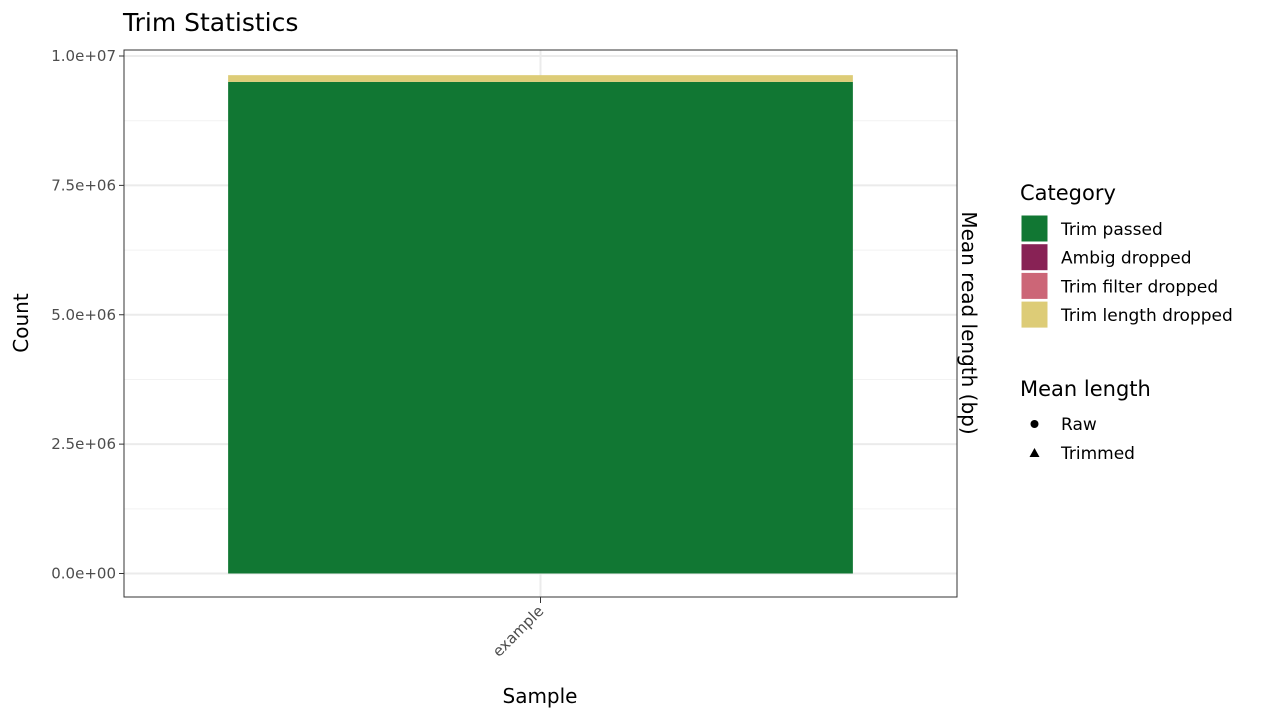 This screenshot has height=720, width=1280. I want to click on y-tick-label: 0.0e+00, so click(83, 574).